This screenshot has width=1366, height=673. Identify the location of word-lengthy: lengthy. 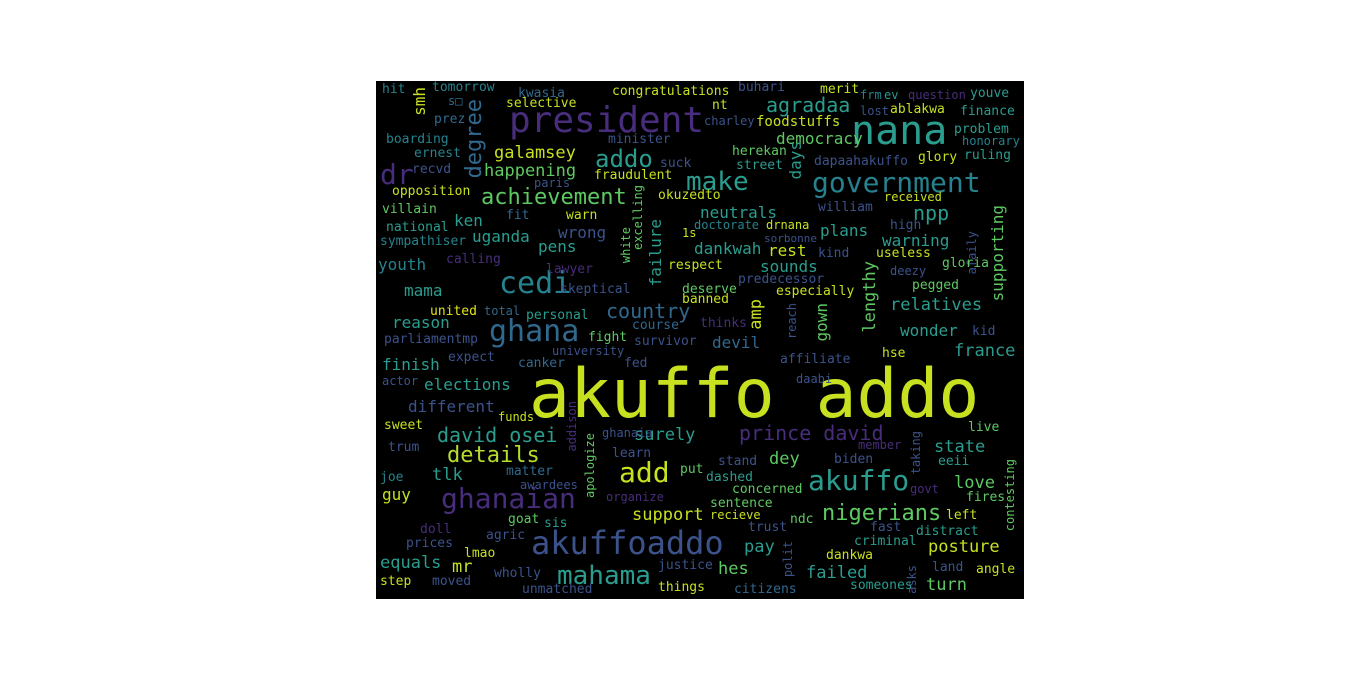
(870, 297).